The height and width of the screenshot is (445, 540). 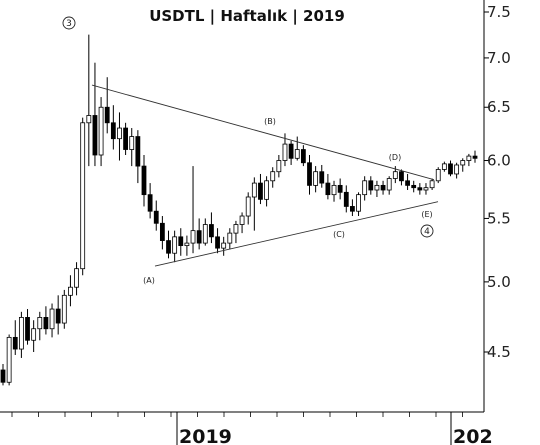 I want to click on wave-label: (A), so click(x=149, y=280).